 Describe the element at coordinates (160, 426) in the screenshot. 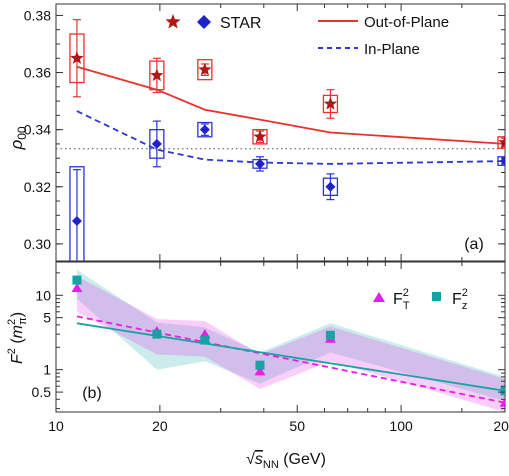

I see `x-tick-label: 20` at that location.